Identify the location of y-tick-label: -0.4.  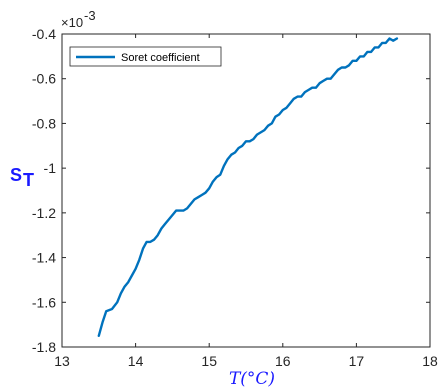
(44, 34).